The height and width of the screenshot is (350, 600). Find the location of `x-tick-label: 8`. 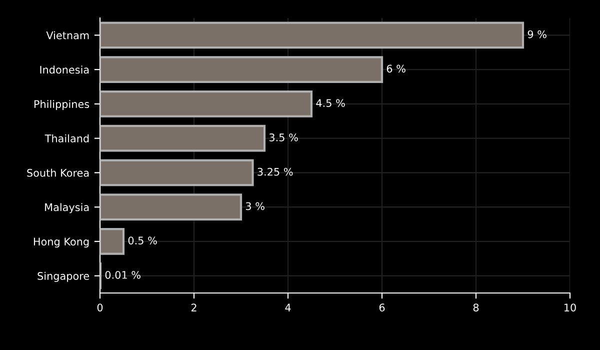

x-tick-label: 8 is located at coordinates (476, 308).